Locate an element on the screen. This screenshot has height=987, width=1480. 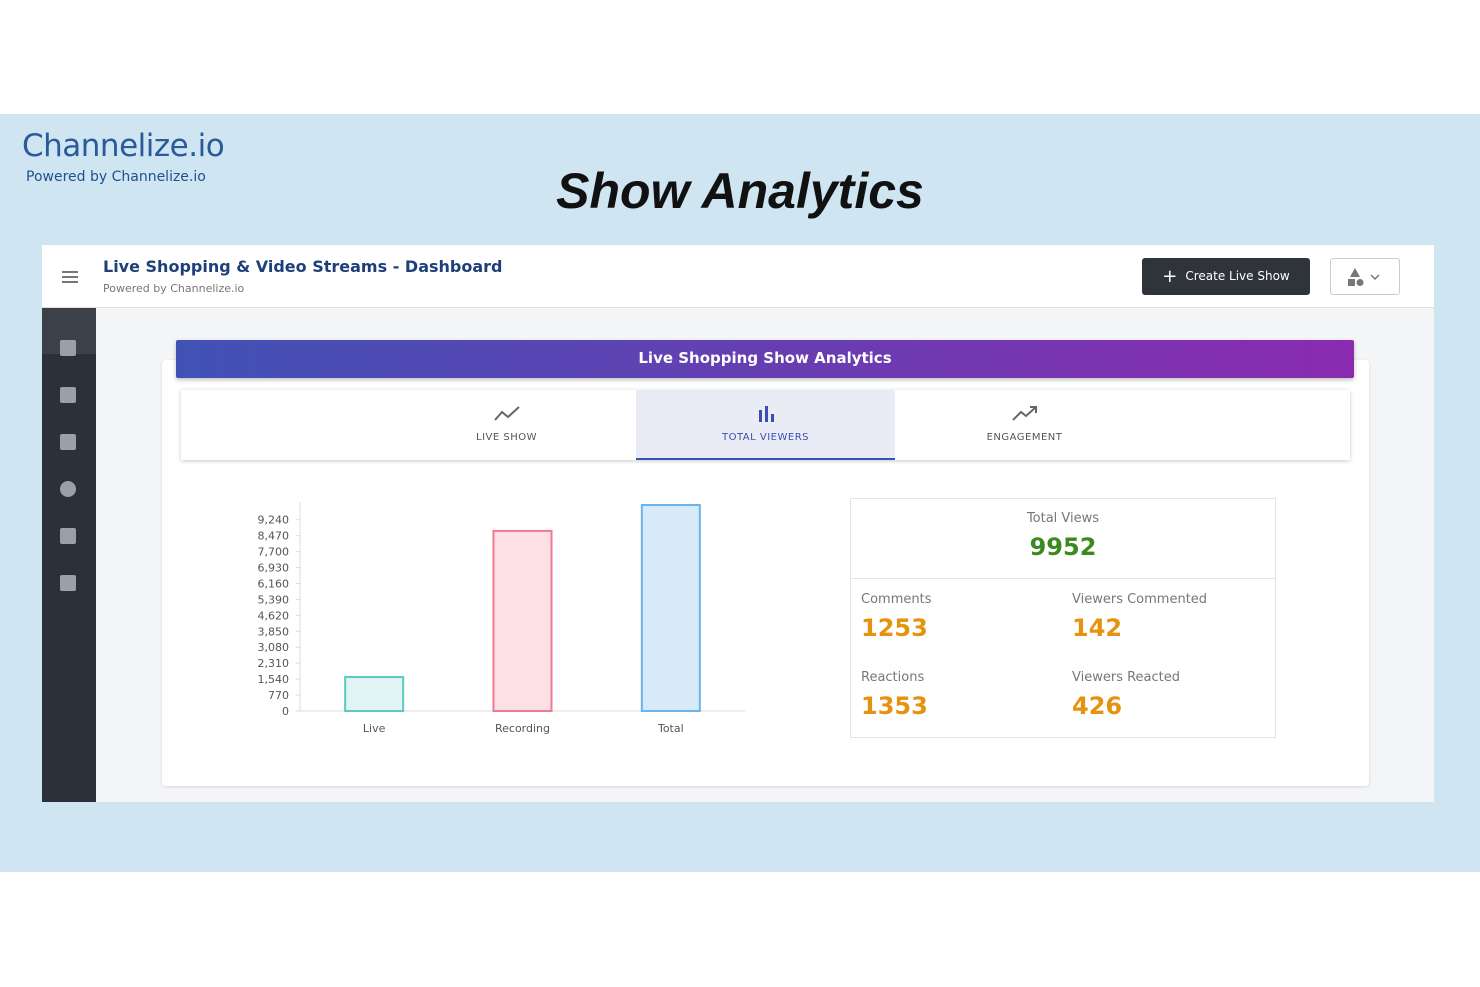
tabs: LIVE SHOW TOTAL VIEWERS ENGAGEMENT is located at coordinates (765, 425).